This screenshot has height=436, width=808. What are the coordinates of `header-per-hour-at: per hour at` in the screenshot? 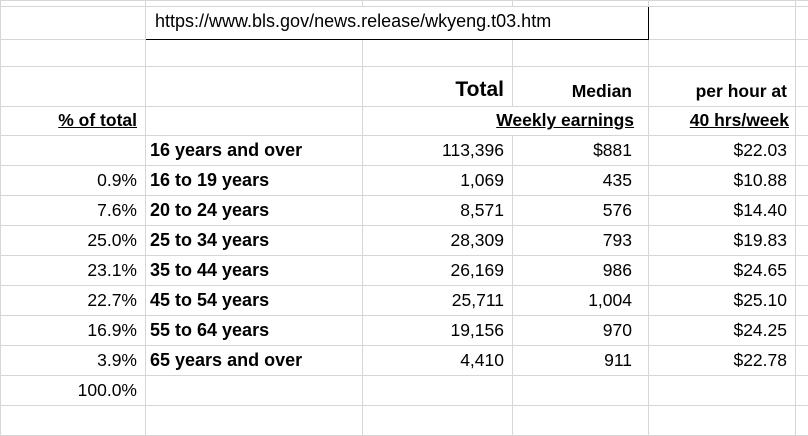 It's located at (722, 86).